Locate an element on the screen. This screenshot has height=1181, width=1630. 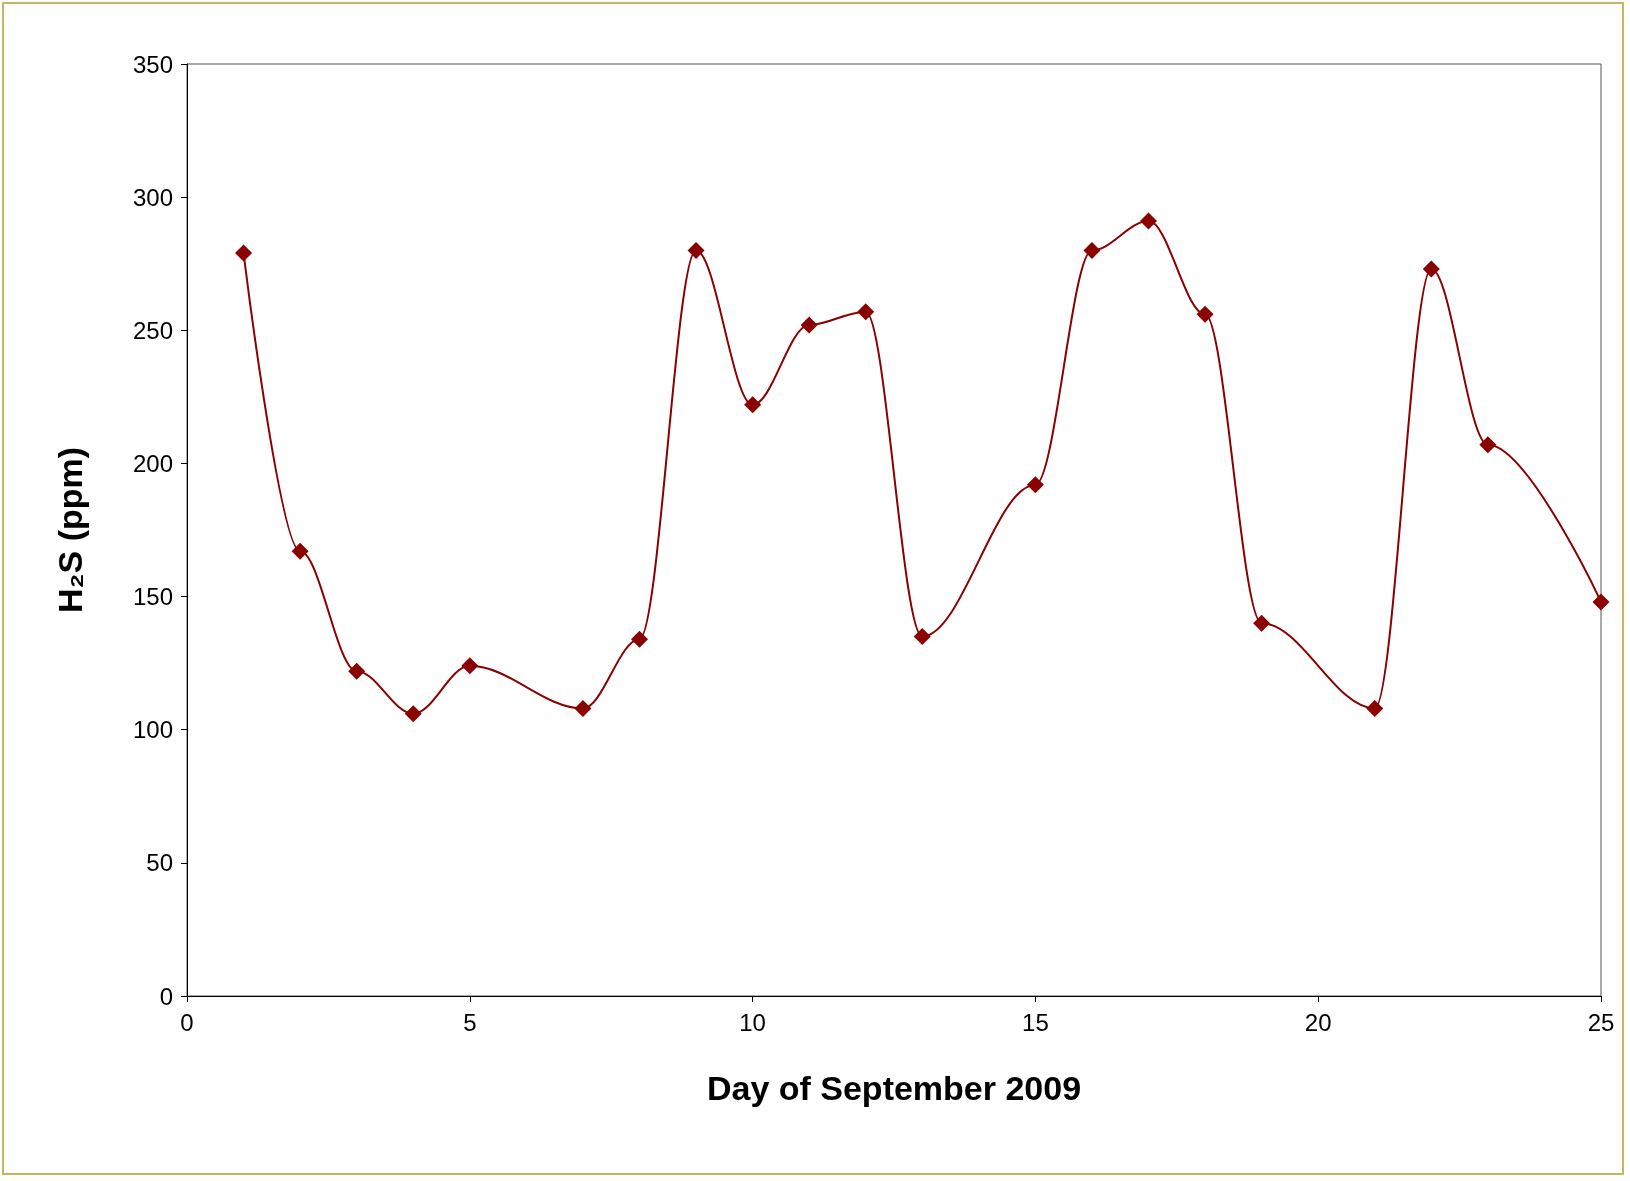
y-axis-title: H₂S (ppm) is located at coordinates (70, 530).